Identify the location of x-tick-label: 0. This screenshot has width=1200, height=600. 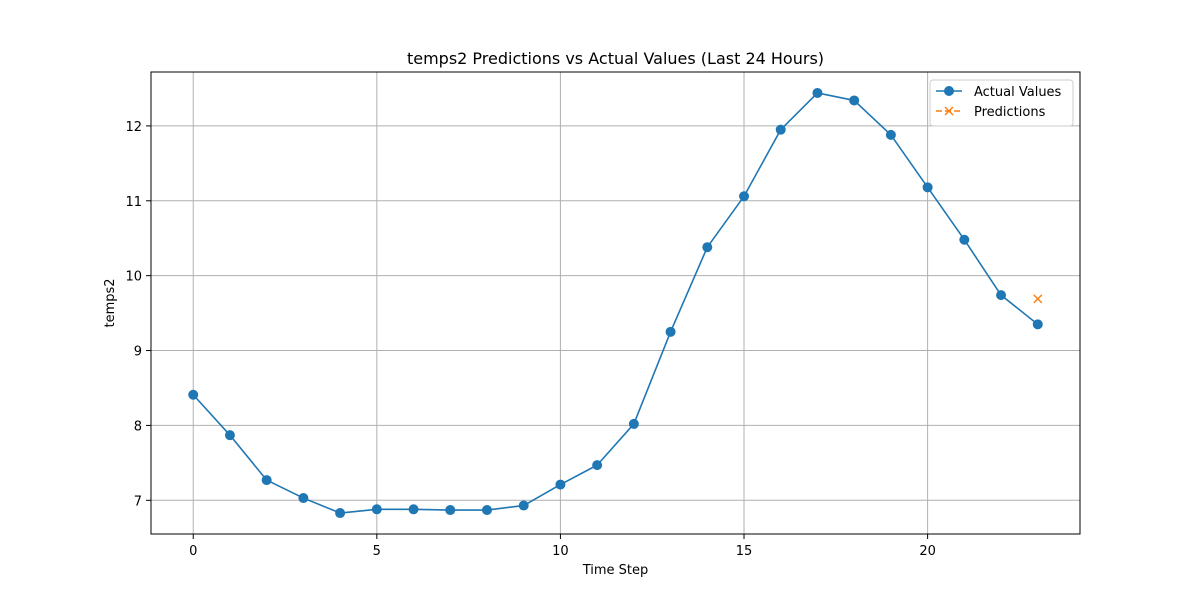
(193, 551).